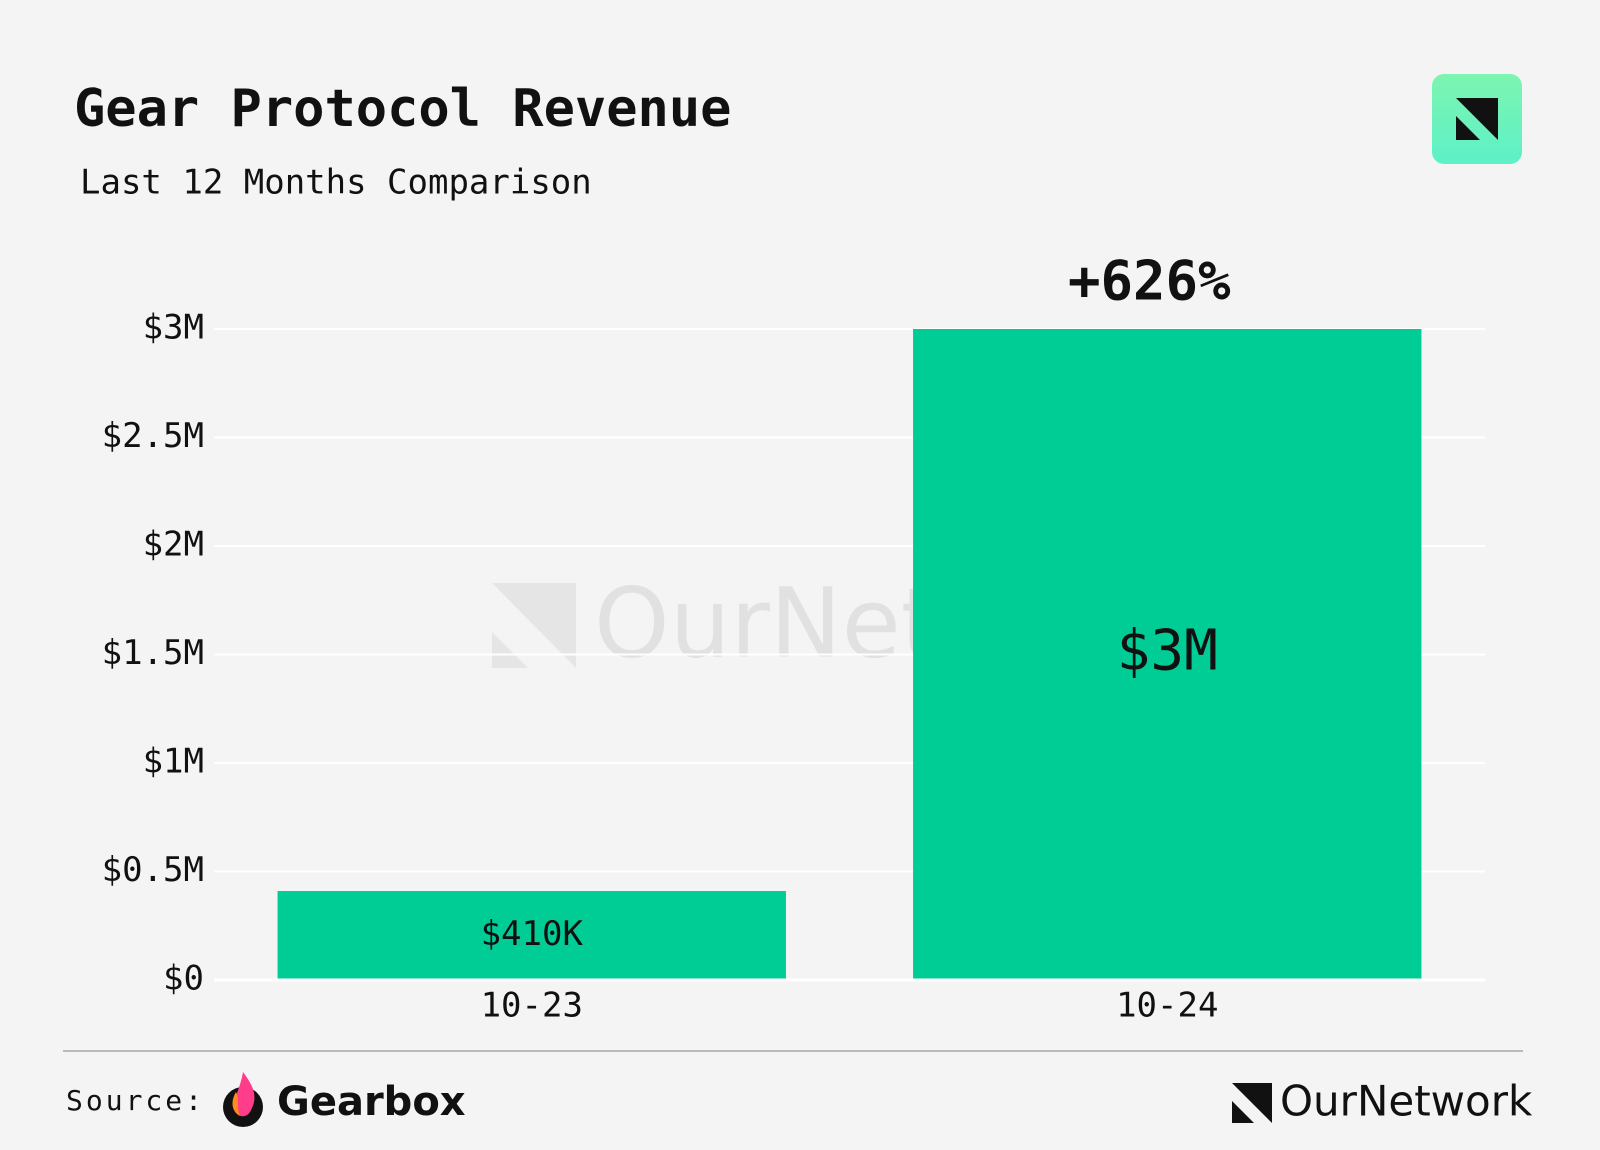 The height and width of the screenshot is (1150, 1600). Describe the element at coordinates (532, 1006) in the screenshot. I see `x-tick-label: 10-23` at that location.